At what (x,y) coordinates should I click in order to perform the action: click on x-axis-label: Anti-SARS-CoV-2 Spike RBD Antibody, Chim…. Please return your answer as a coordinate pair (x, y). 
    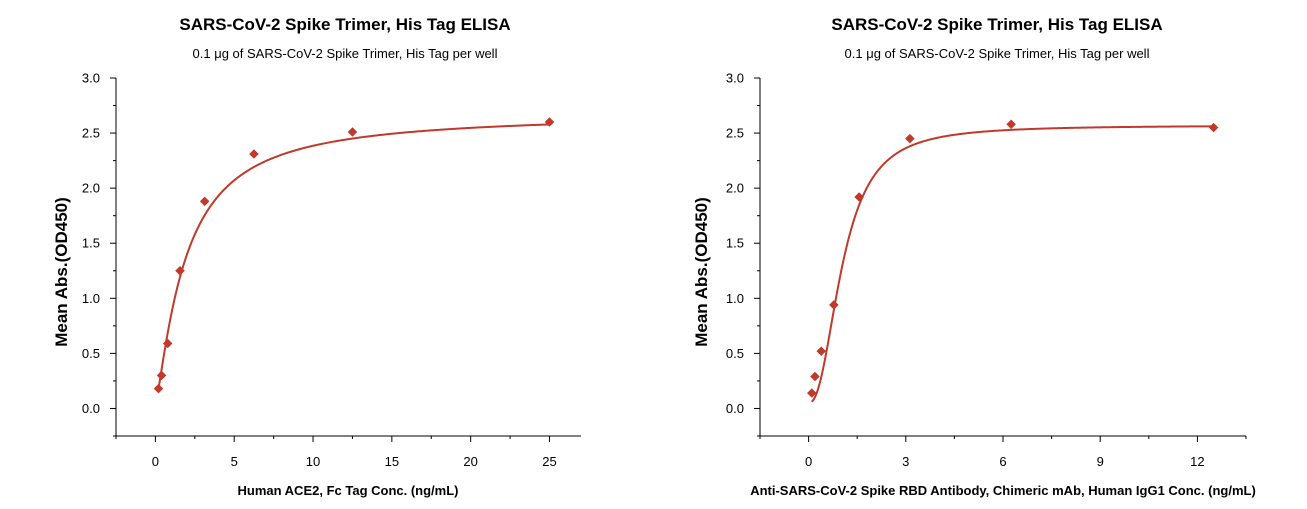
    Looking at the image, I should click on (1003, 490).